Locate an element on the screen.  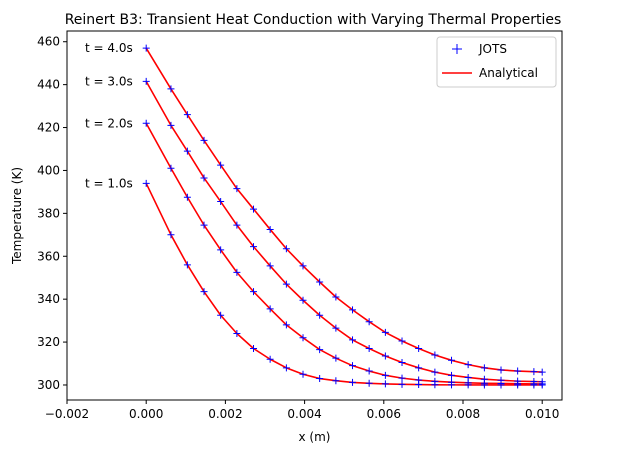
y-axis: 300 320 340 360 380 400 420 440 460 is located at coordinates (52, 213).